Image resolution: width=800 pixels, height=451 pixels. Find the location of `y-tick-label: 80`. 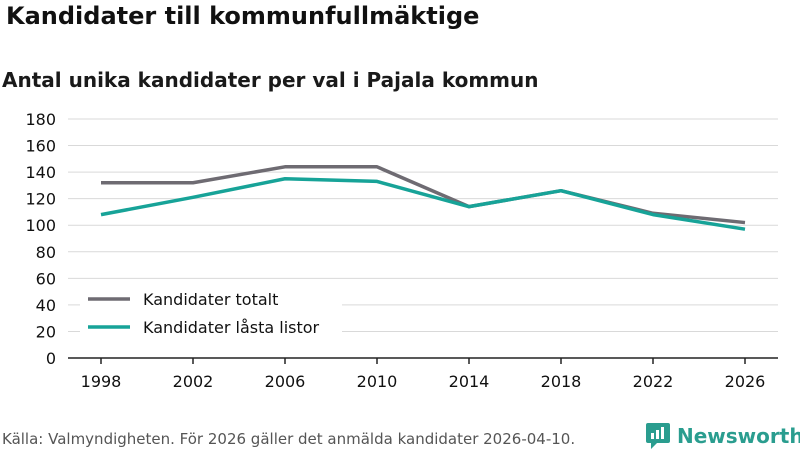

y-tick-label: 80 is located at coordinates (46, 252).